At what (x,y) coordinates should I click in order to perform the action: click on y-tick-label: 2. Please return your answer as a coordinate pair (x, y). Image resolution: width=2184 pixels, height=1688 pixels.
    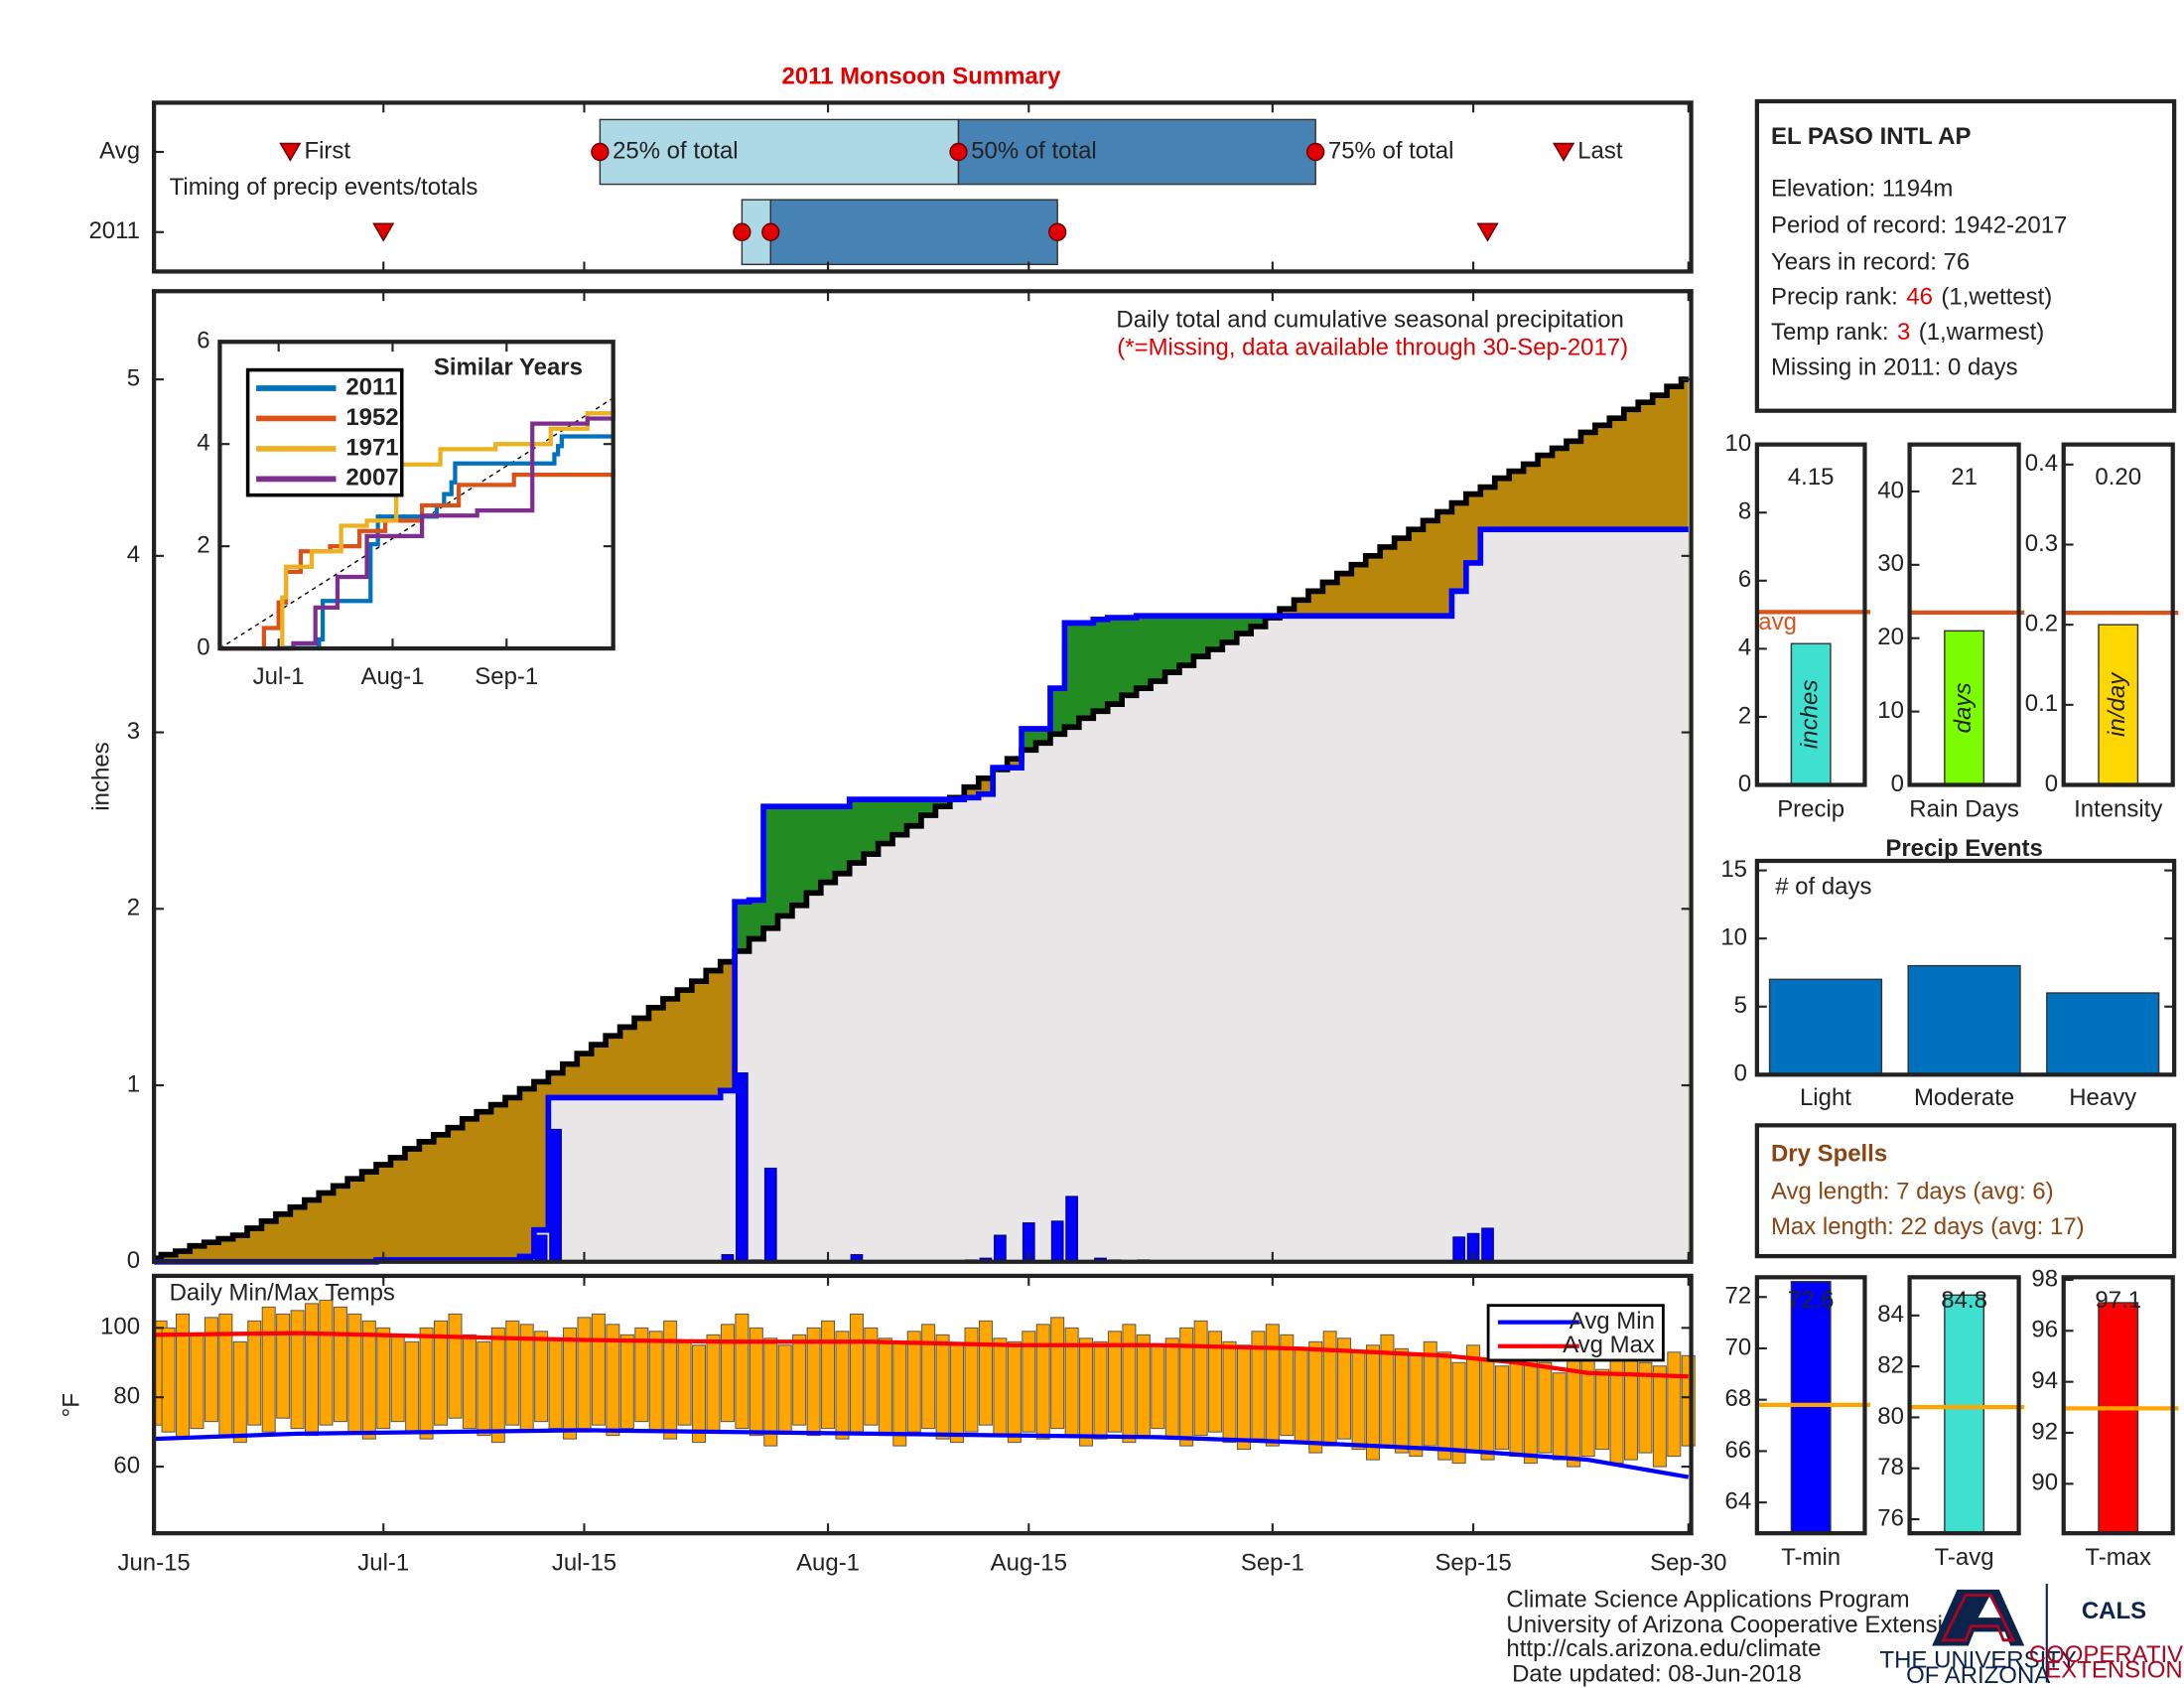
    Looking at the image, I should click on (203, 544).